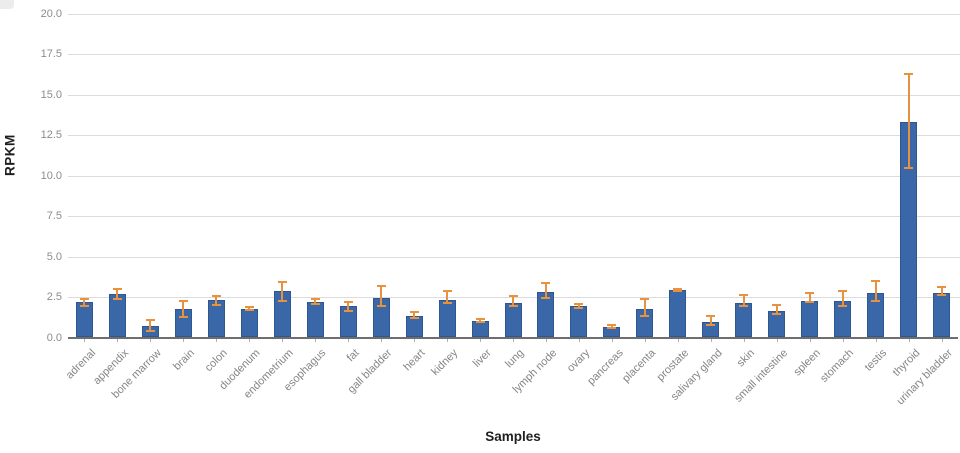 This screenshot has width=960, height=453. I want to click on y-tick-label: 12.5, so click(51, 135).